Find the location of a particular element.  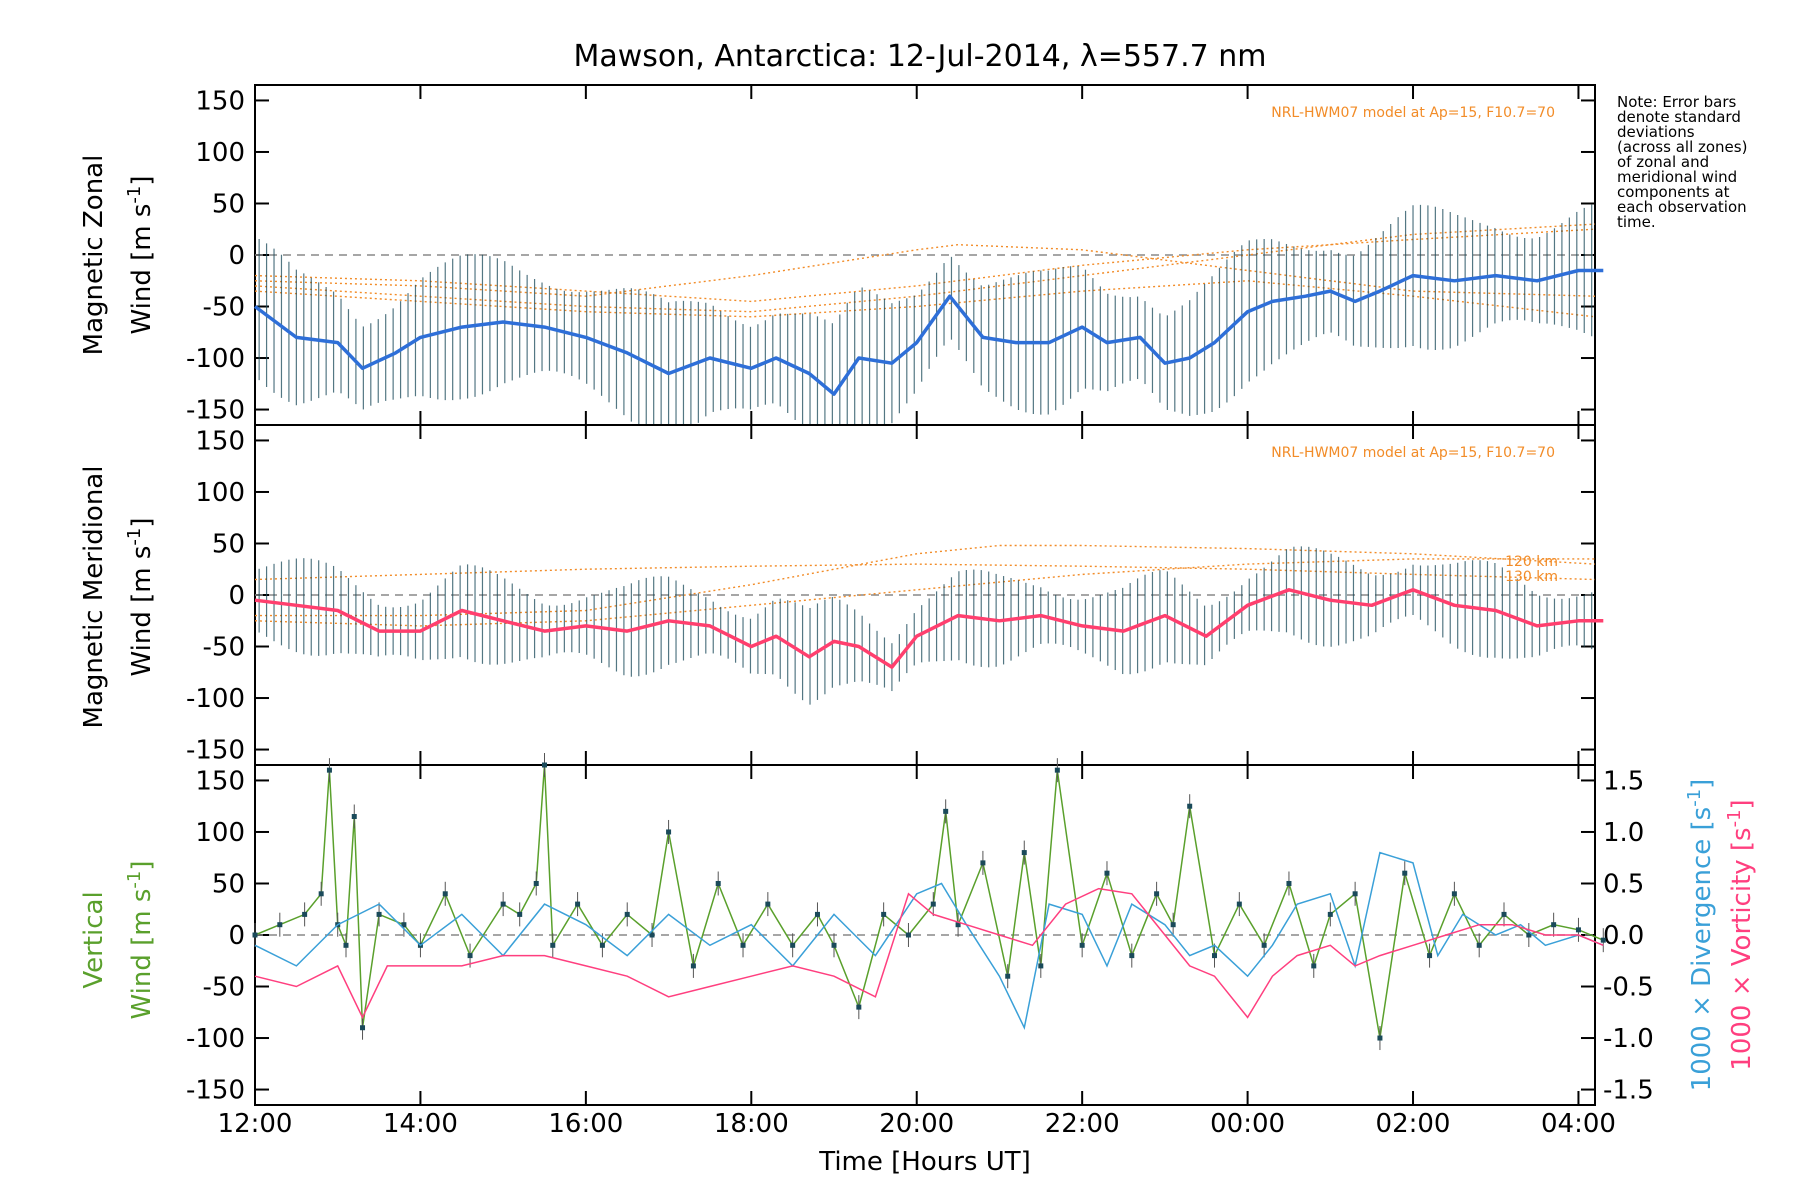

zonal-ylabel-text: Wind [m s is located at coordinates (142, 269).